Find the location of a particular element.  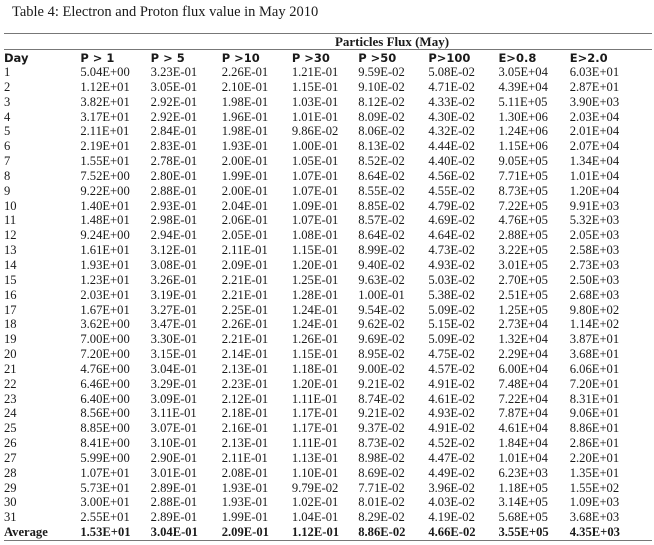

flux-cell: 3.12E-01 is located at coordinates (174, 250).